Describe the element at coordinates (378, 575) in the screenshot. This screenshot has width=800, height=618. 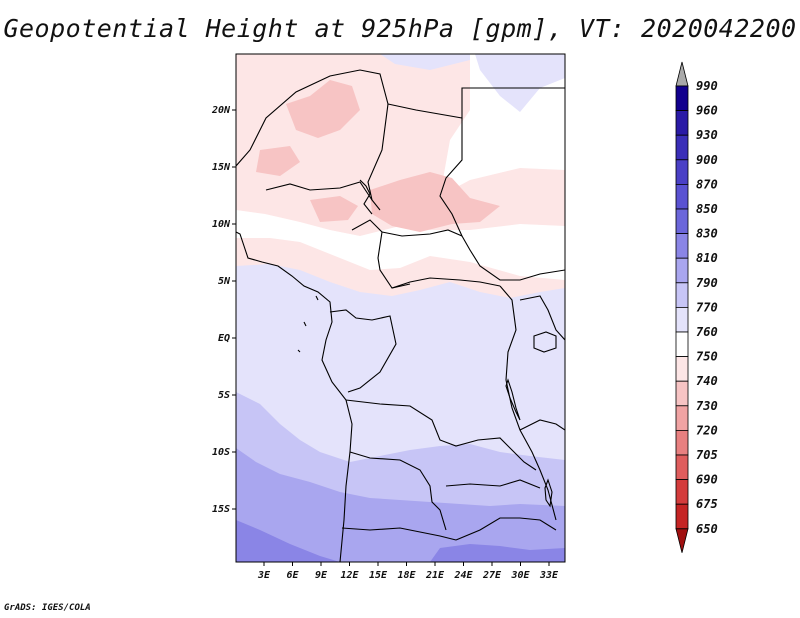
I see `lon-label: 15E` at that location.